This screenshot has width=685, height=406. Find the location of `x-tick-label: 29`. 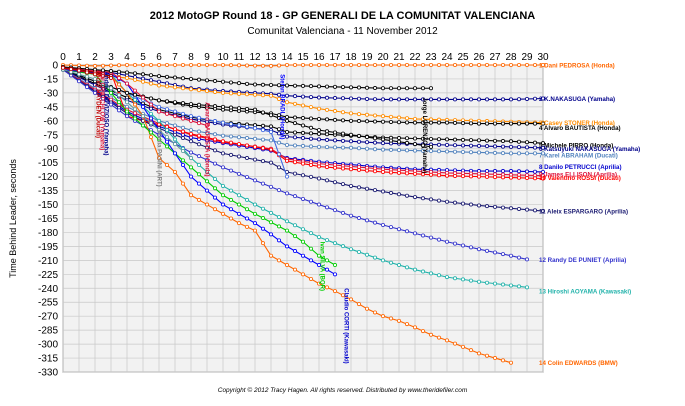

x-tick-label: 29 is located at coordinates (527, 57).